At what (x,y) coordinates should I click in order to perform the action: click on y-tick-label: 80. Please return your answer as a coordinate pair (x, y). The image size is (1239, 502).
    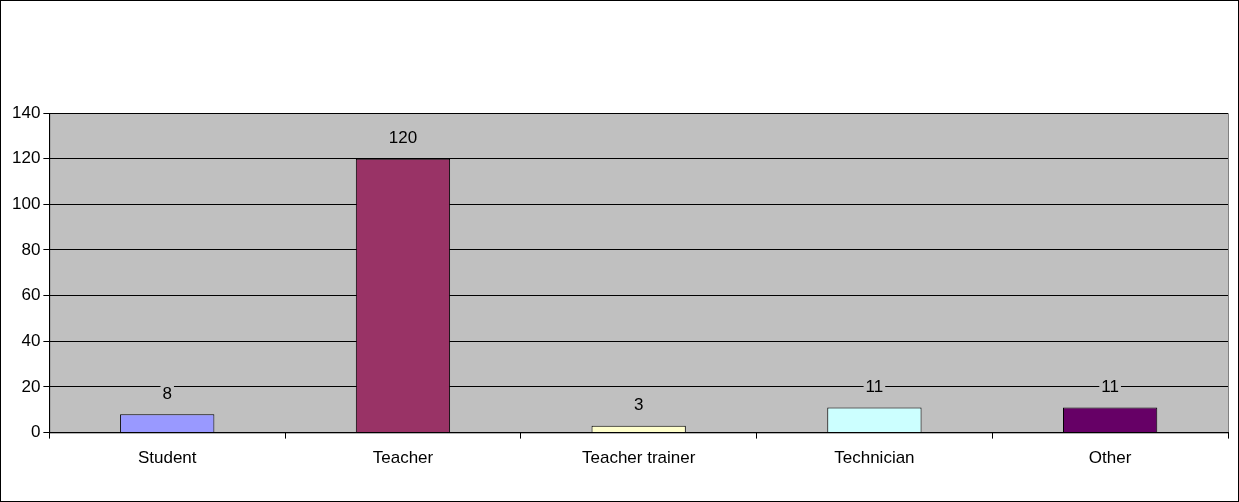
    Looking at the image, I should click on (31, 249).